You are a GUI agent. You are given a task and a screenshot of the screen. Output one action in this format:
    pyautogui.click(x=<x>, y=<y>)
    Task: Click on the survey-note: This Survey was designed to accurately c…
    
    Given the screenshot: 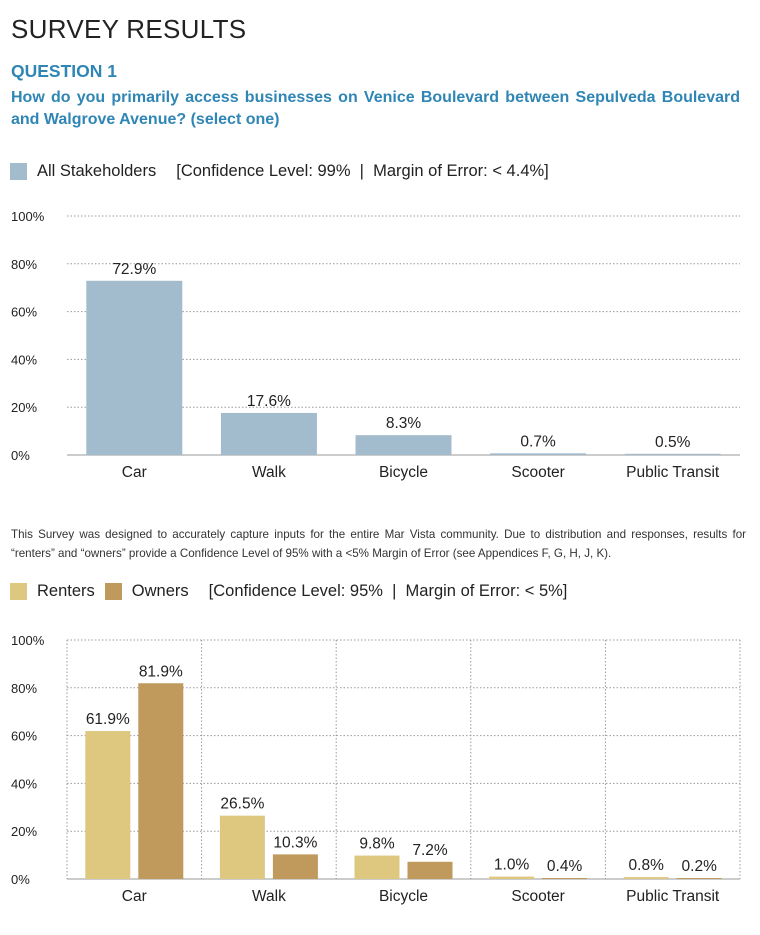 What is the action you would take?
    pyautogui.click(x=378, y=544)
    